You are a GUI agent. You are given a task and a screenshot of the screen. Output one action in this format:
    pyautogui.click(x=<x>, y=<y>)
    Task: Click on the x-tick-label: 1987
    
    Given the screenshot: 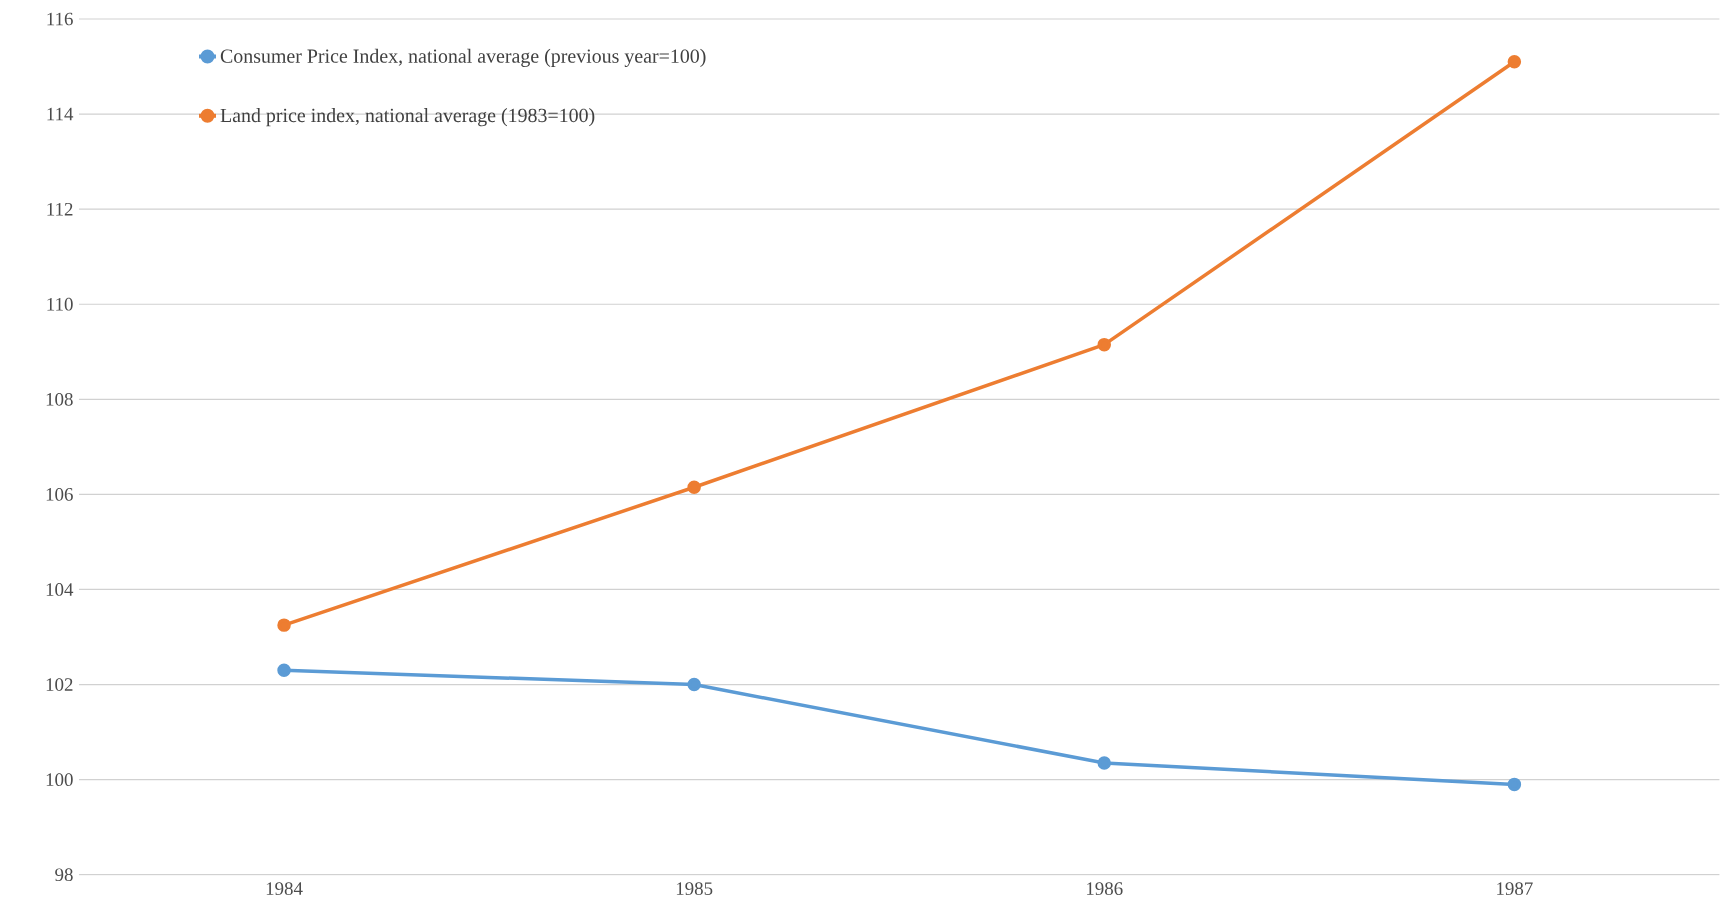 What is the action you would take?
    pyautogui.click(x=1515, y=889)
    